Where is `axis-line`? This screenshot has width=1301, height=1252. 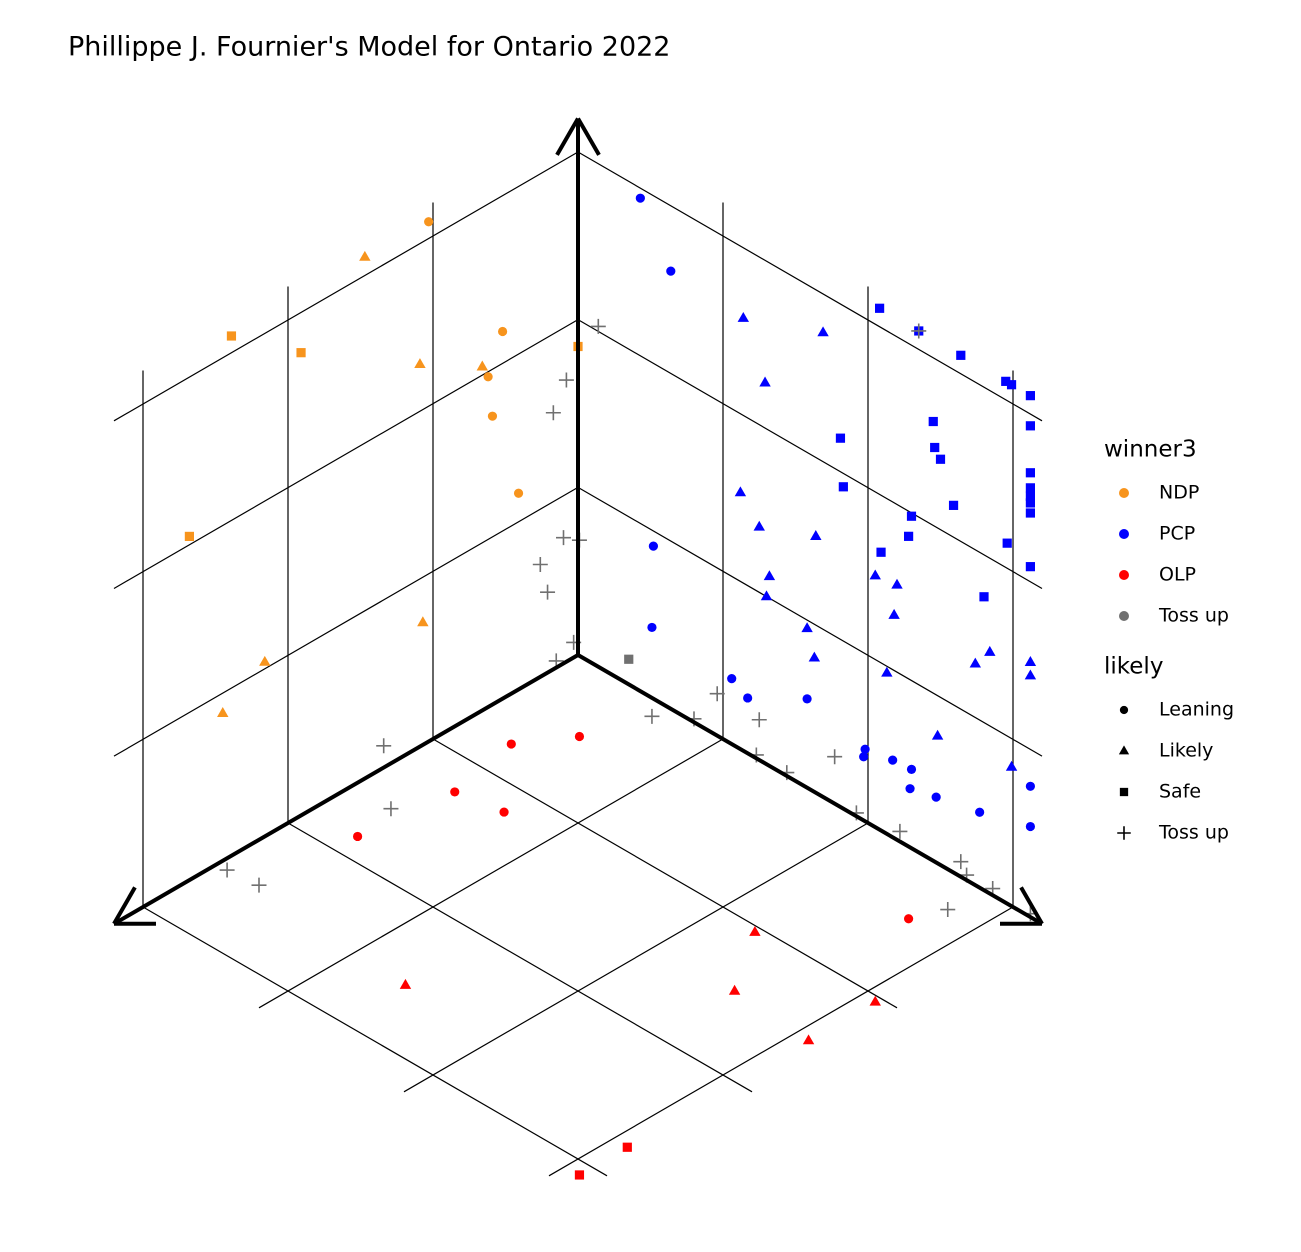
axis-line is located at coordinates (346, 789).